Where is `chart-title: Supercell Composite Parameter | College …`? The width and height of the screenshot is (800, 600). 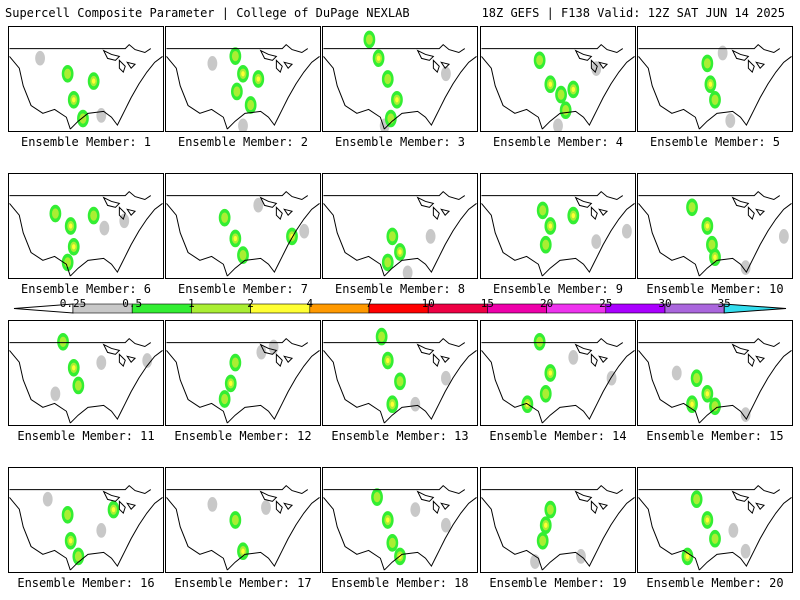 chart-title: Supercell Composite Parameter | College … is located at coordinates (207, 13).